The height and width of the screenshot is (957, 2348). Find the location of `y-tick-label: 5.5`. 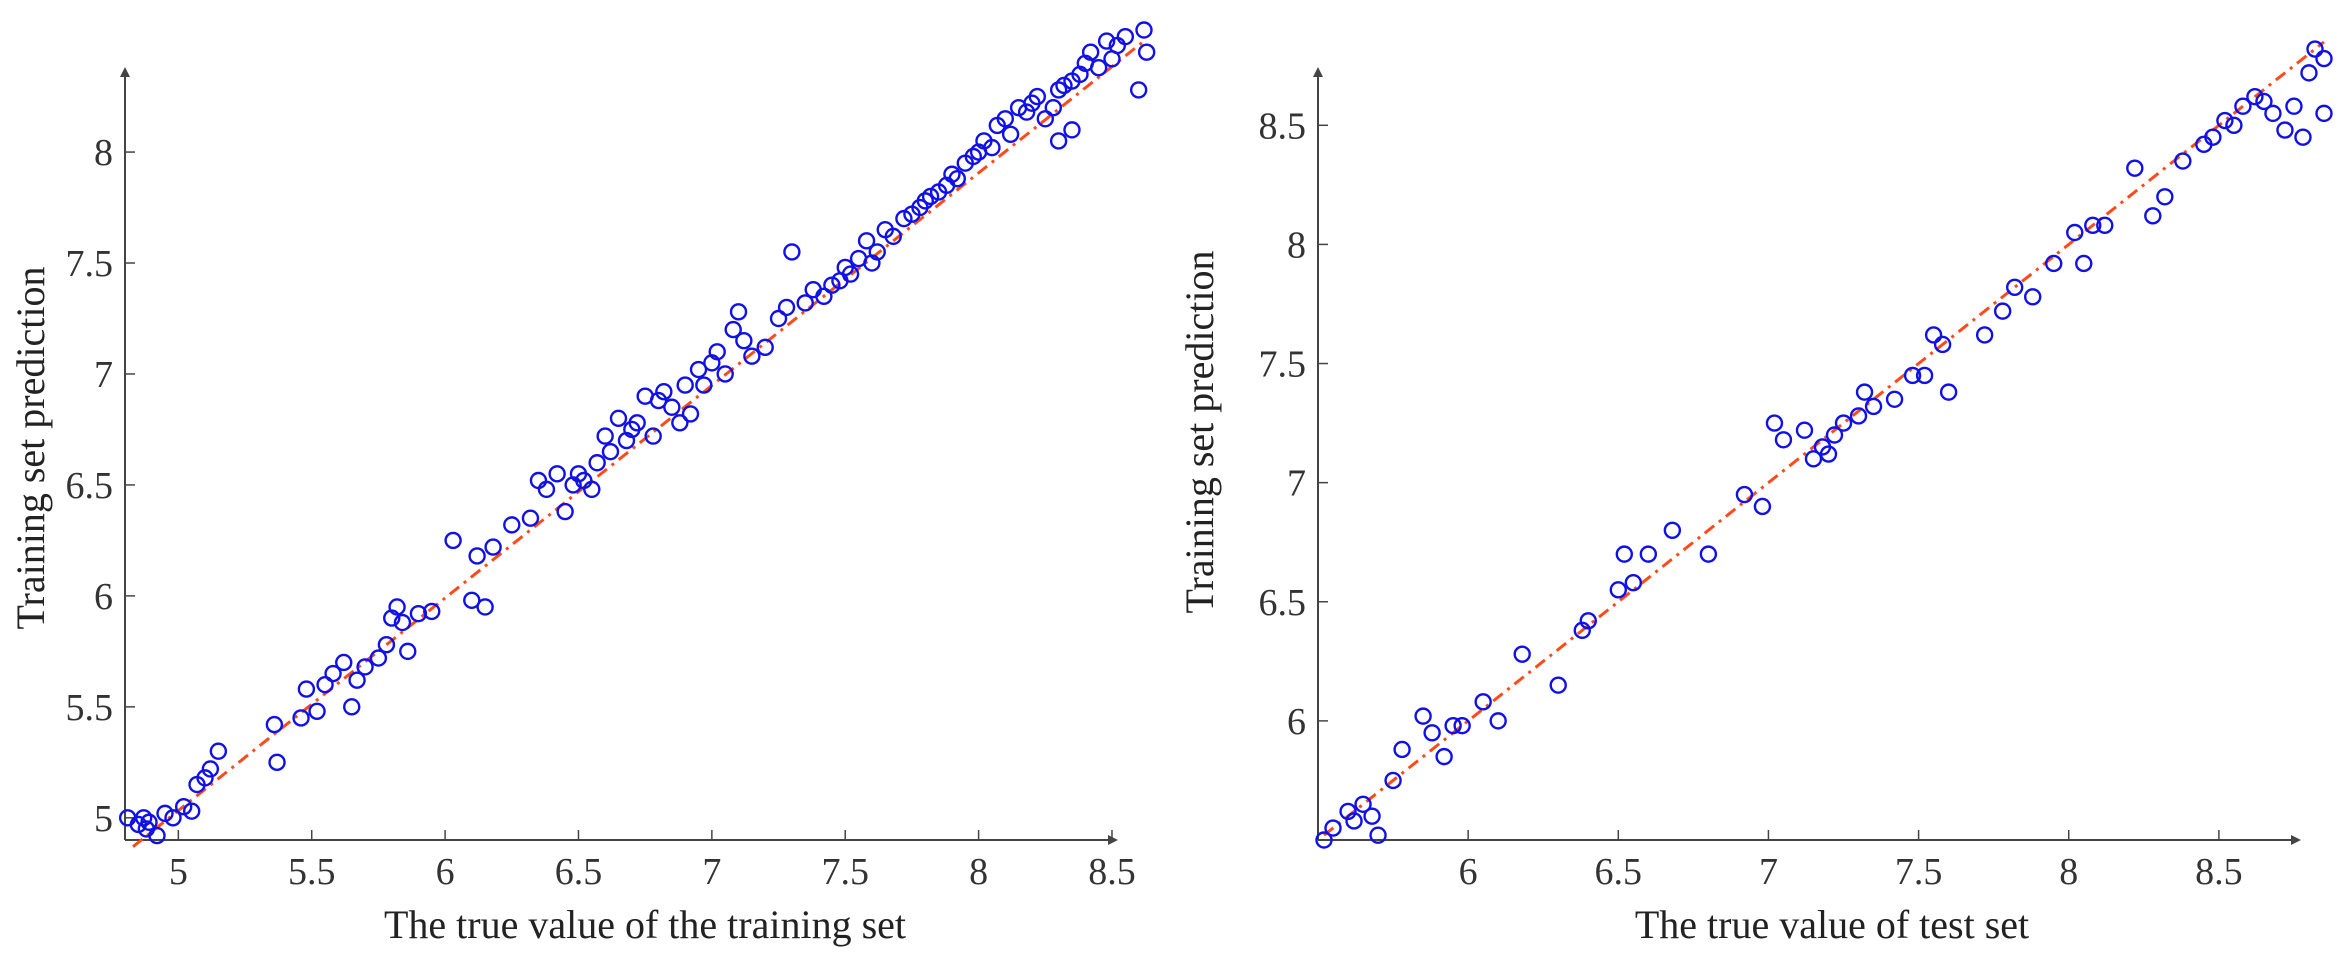

y-tick-label: 5.5 is located at coordinates (90, 708).